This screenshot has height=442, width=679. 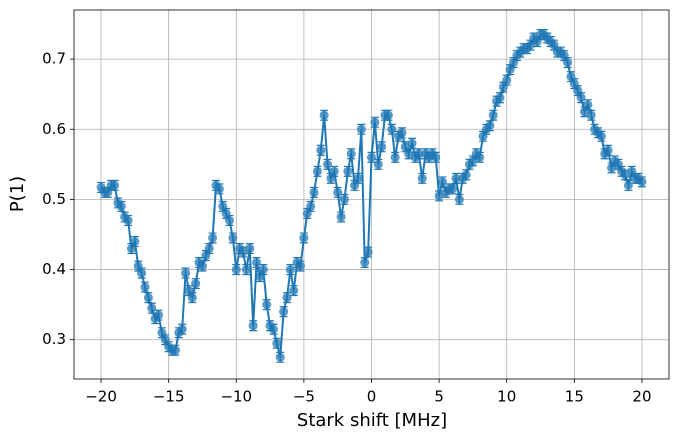 What do you see at coordinates (641, 397) in the screenshot?
I see `x-tick-label: 20` at bounding box center [641, 397].